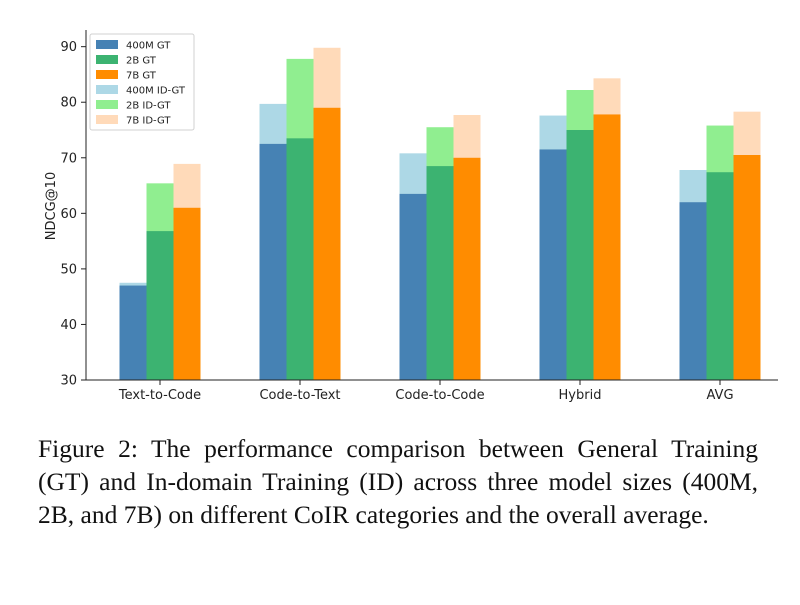 This screenshot has height=605, width=800. Describe the element at coordinates (148, 106) in the screenshot. I see `legend-label: 2B ID-GT` at that location.